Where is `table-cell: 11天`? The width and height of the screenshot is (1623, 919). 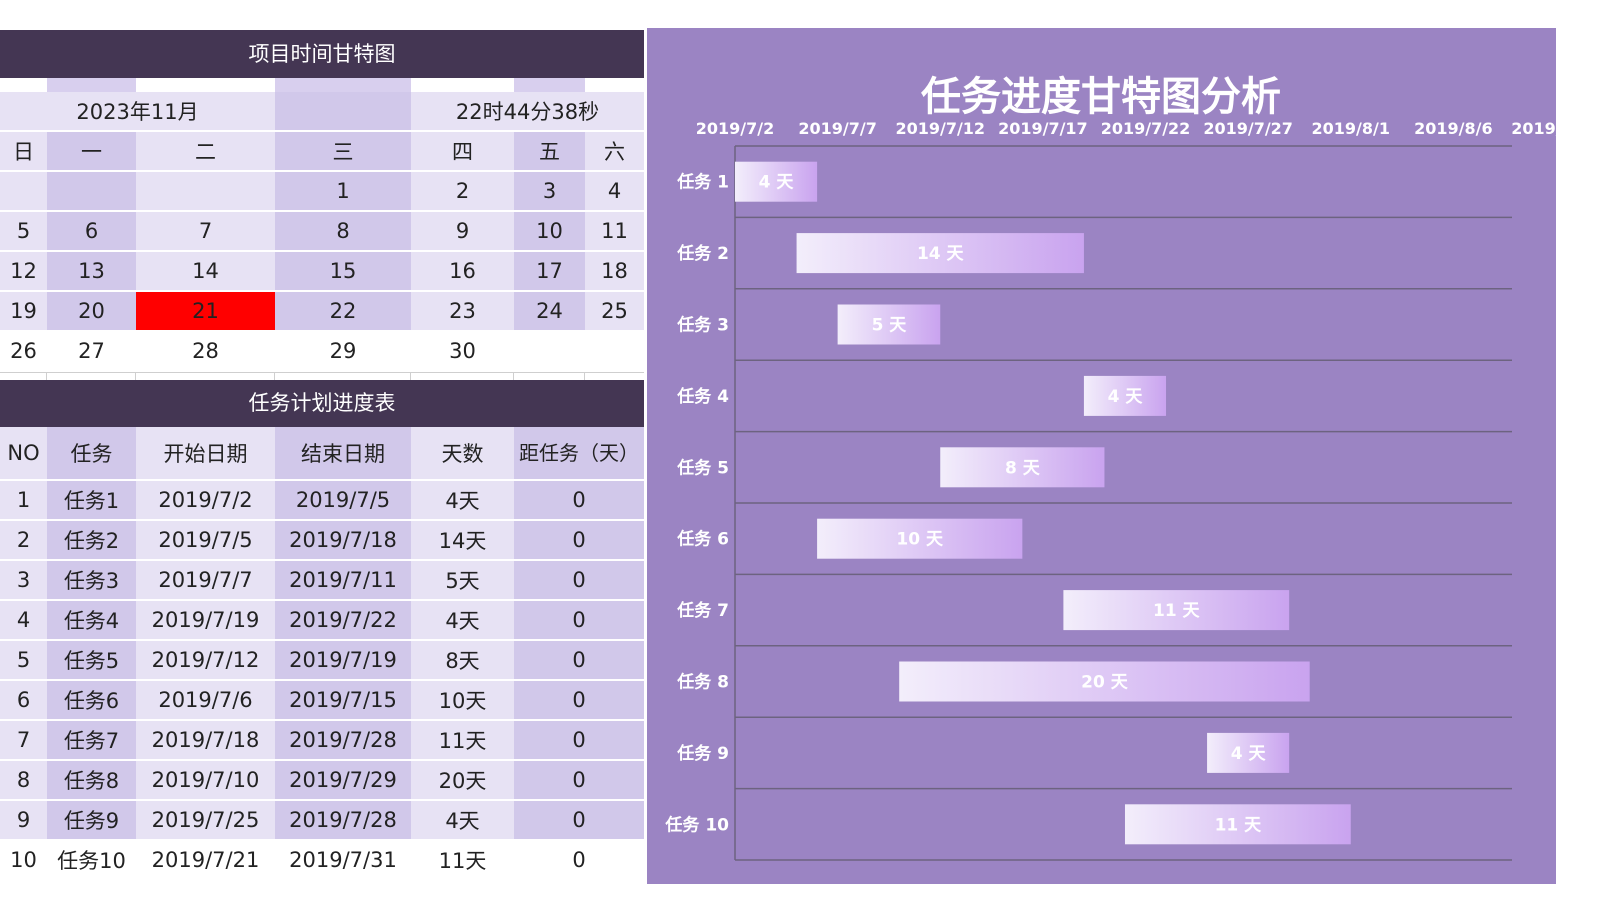 table-cell: 11天 is located at coordinates (462, 861).